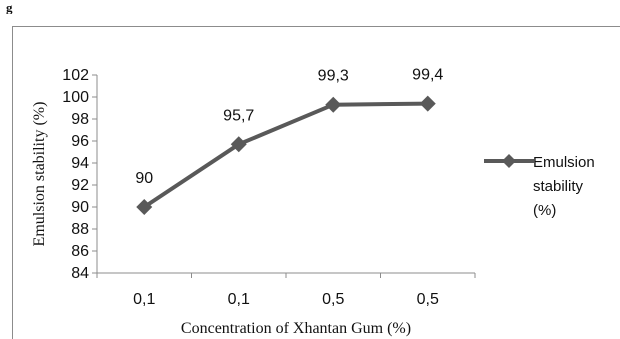 Image resolution: width=620 pixels, height=339 pixels. I want to click on legend-marker, so click(509, 161).